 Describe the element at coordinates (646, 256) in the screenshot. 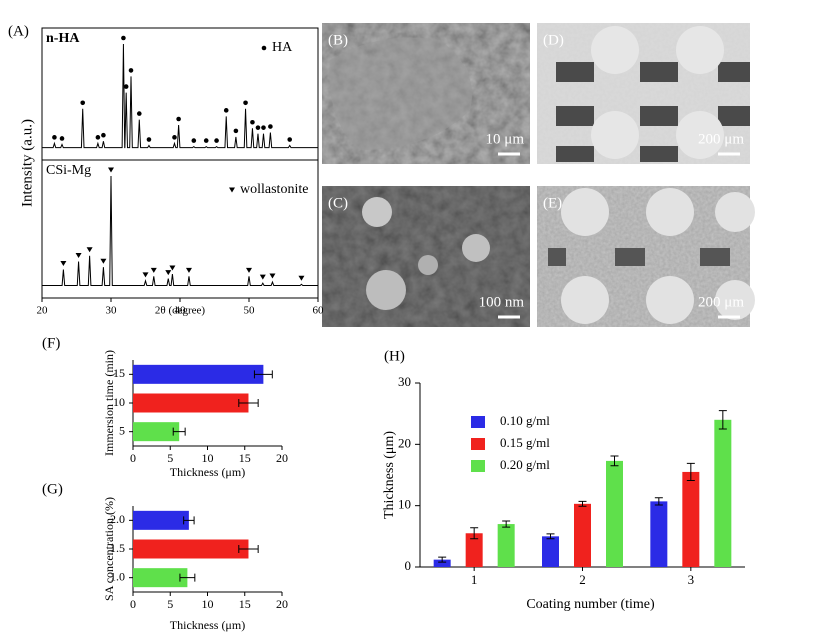

I see `image-e` at that location.